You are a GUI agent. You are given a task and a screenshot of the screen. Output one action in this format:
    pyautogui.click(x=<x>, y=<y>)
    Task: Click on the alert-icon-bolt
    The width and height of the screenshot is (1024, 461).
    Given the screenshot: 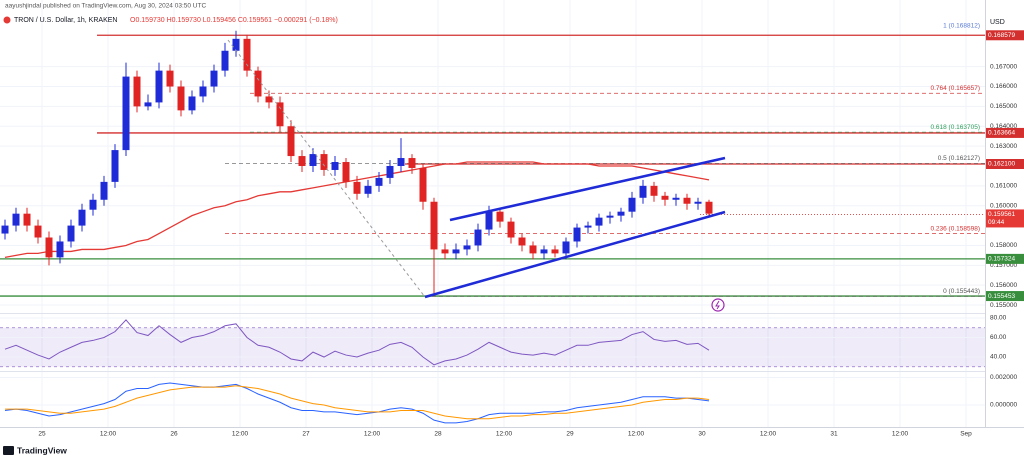 What is the action you would take?
    pyautogui.click(x=717, y=305)
    